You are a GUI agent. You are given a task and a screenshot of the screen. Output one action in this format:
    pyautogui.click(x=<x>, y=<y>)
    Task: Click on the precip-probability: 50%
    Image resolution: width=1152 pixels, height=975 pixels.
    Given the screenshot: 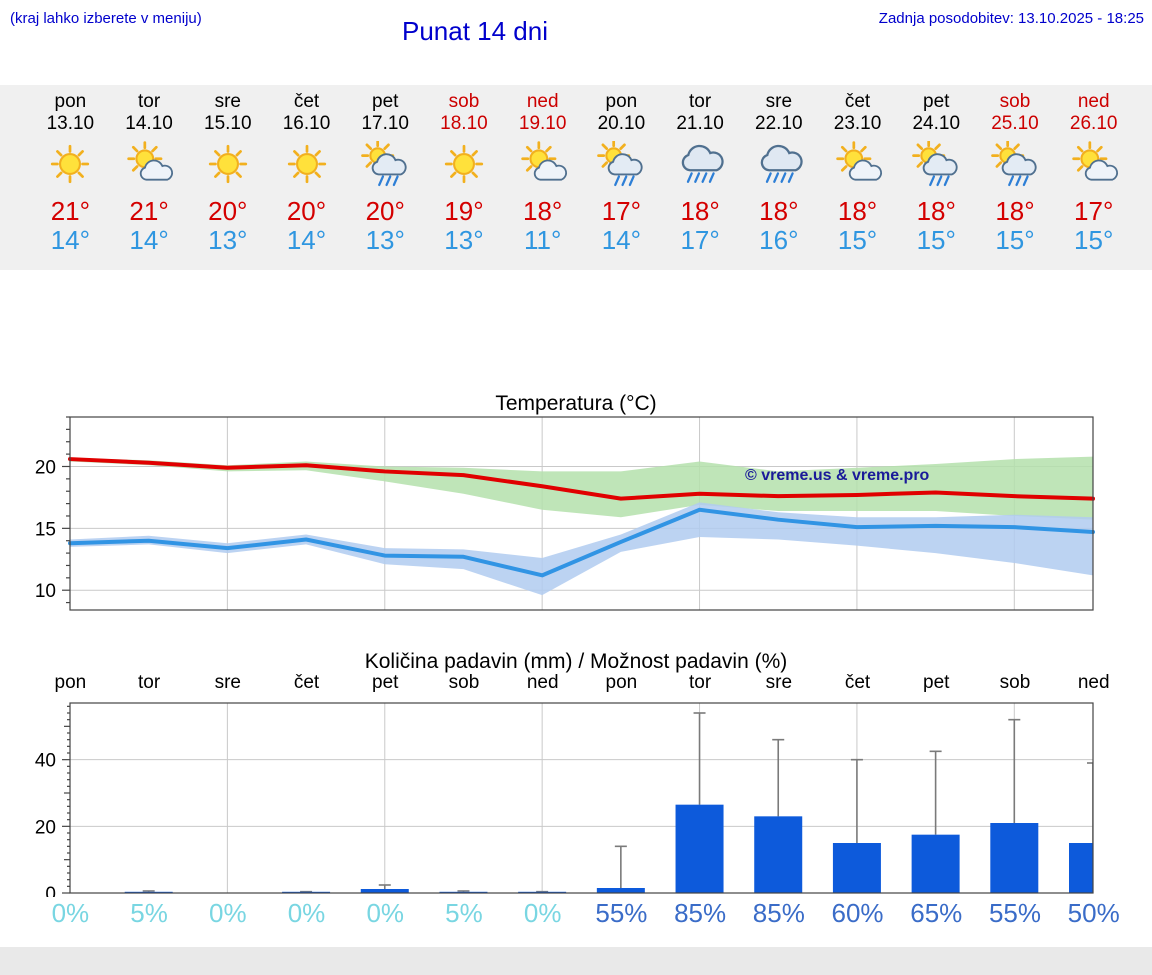 What is the action you would take?
    pyautogui.click(x=1093, y=913)
    